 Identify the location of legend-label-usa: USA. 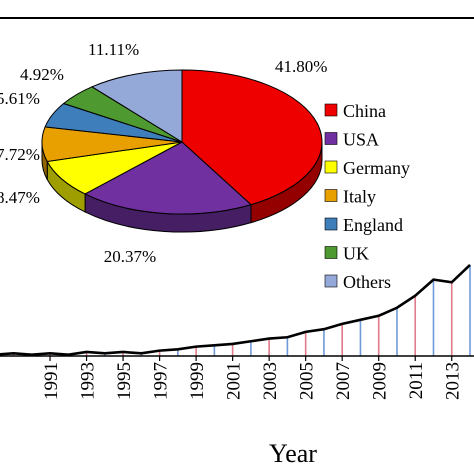
(361, 140).